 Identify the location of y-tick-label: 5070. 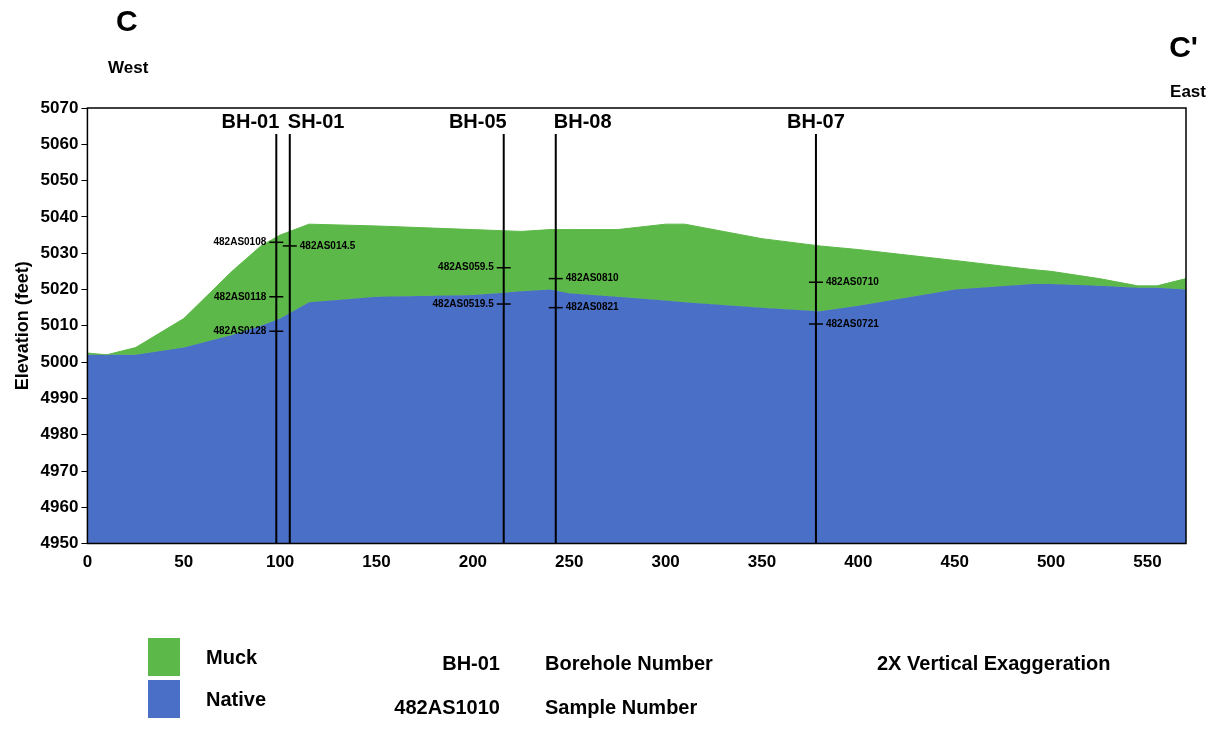
(59, 107).